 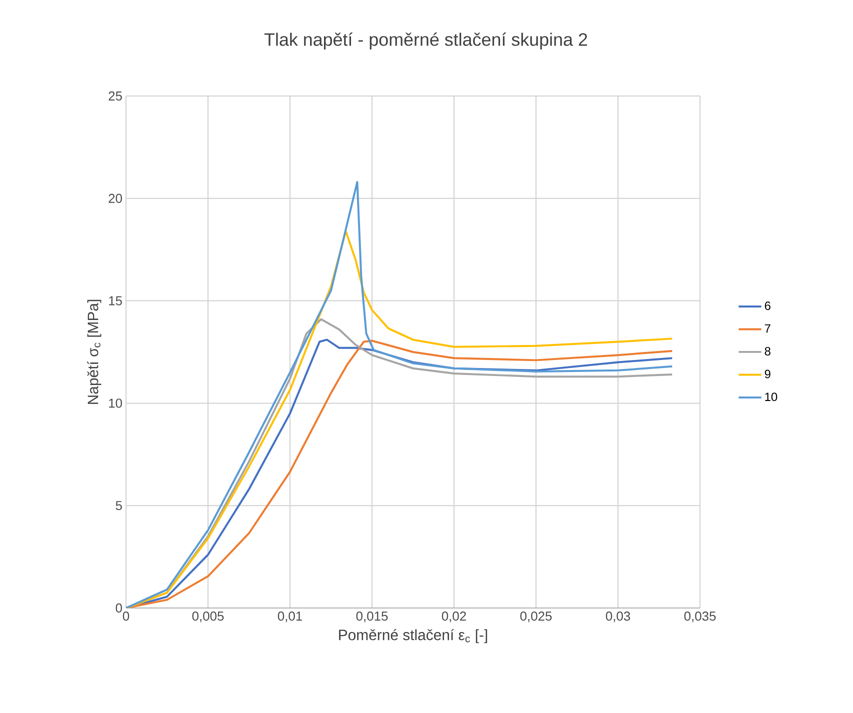 What do you see at coordinates (94, 352) in the screenshot?
I see `y-axis-title: Napětí σ$_{c}$ [MPa]` at bounding box center [94, 352].